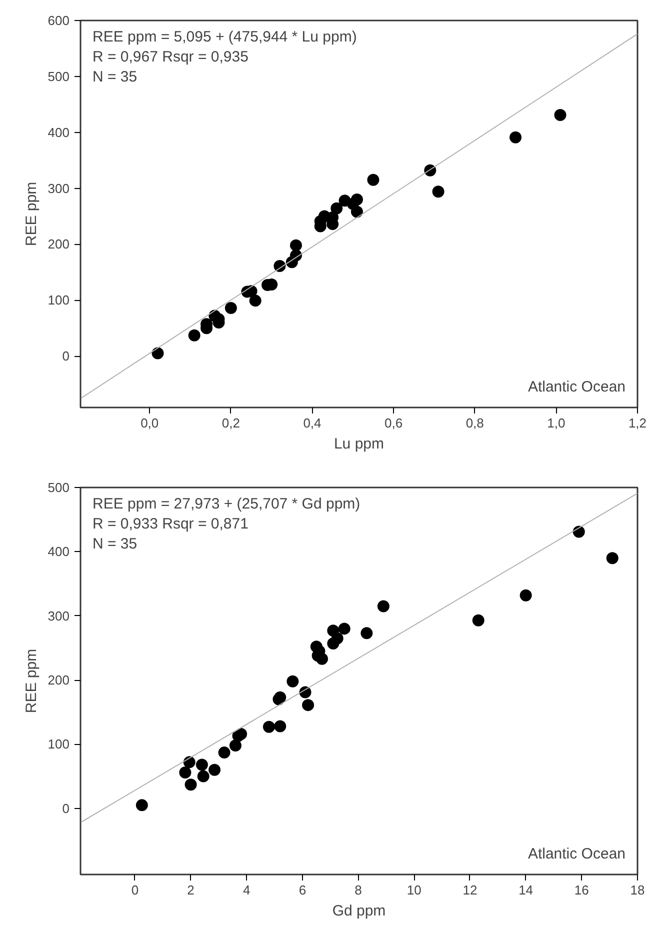 Image resolution: width=651 pixels, height=934 pixels. I want to click on y-tick-label: 600, so click(59, 20).